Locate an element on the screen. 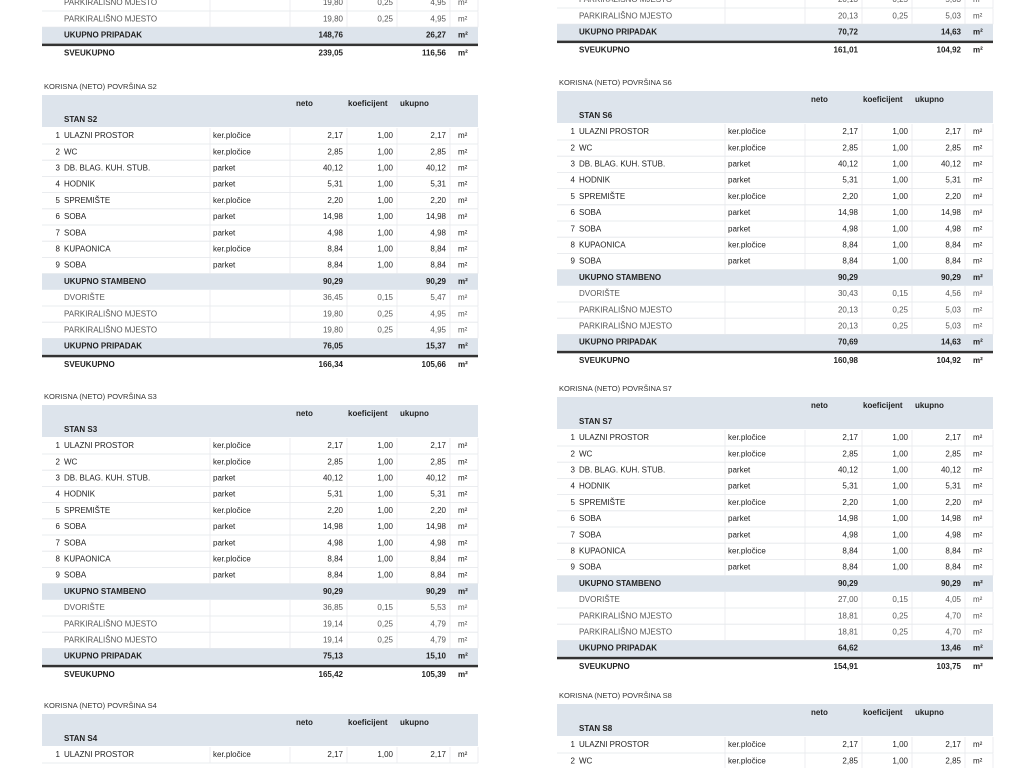 Image resolution: width=1024 pixels, height=768 pixels. cell: 8 is located at coordinates (58, 559).